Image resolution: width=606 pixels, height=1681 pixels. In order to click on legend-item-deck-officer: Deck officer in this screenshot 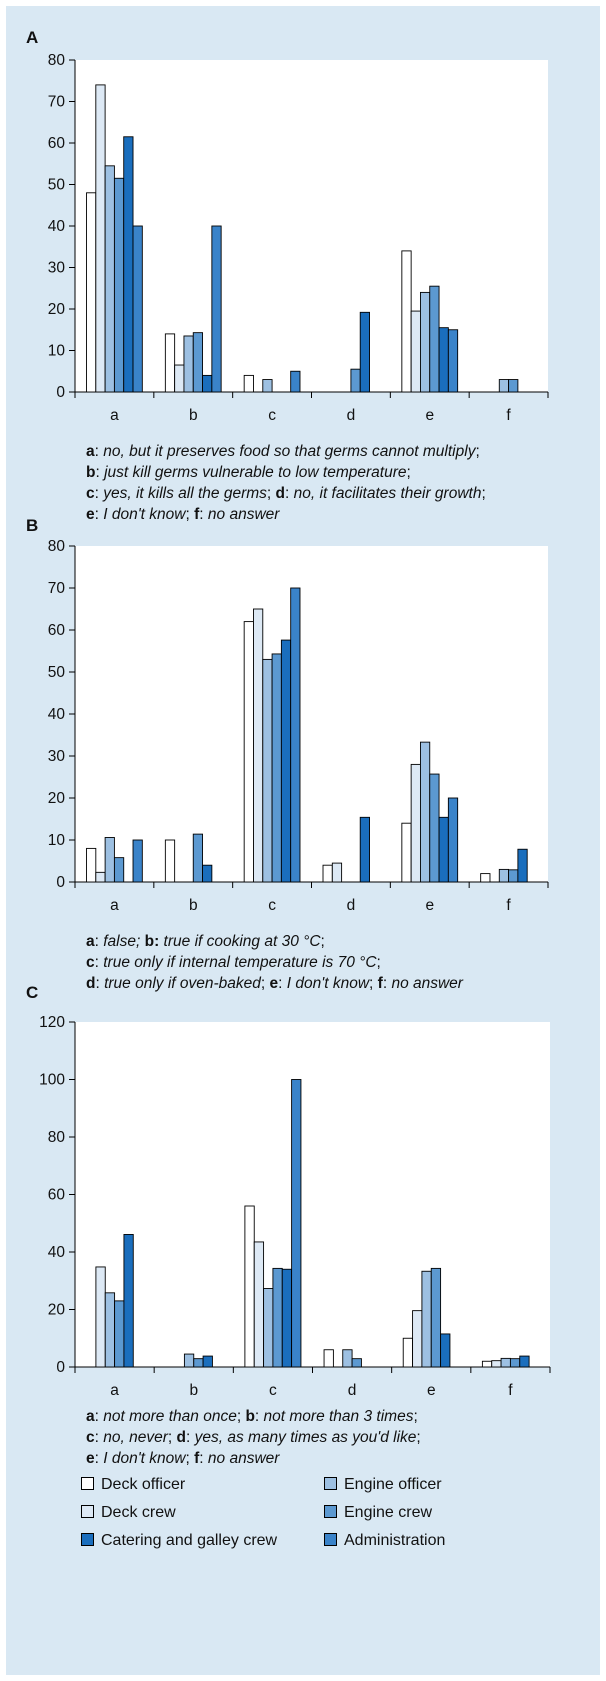, I will do `click(133, 1485)`.